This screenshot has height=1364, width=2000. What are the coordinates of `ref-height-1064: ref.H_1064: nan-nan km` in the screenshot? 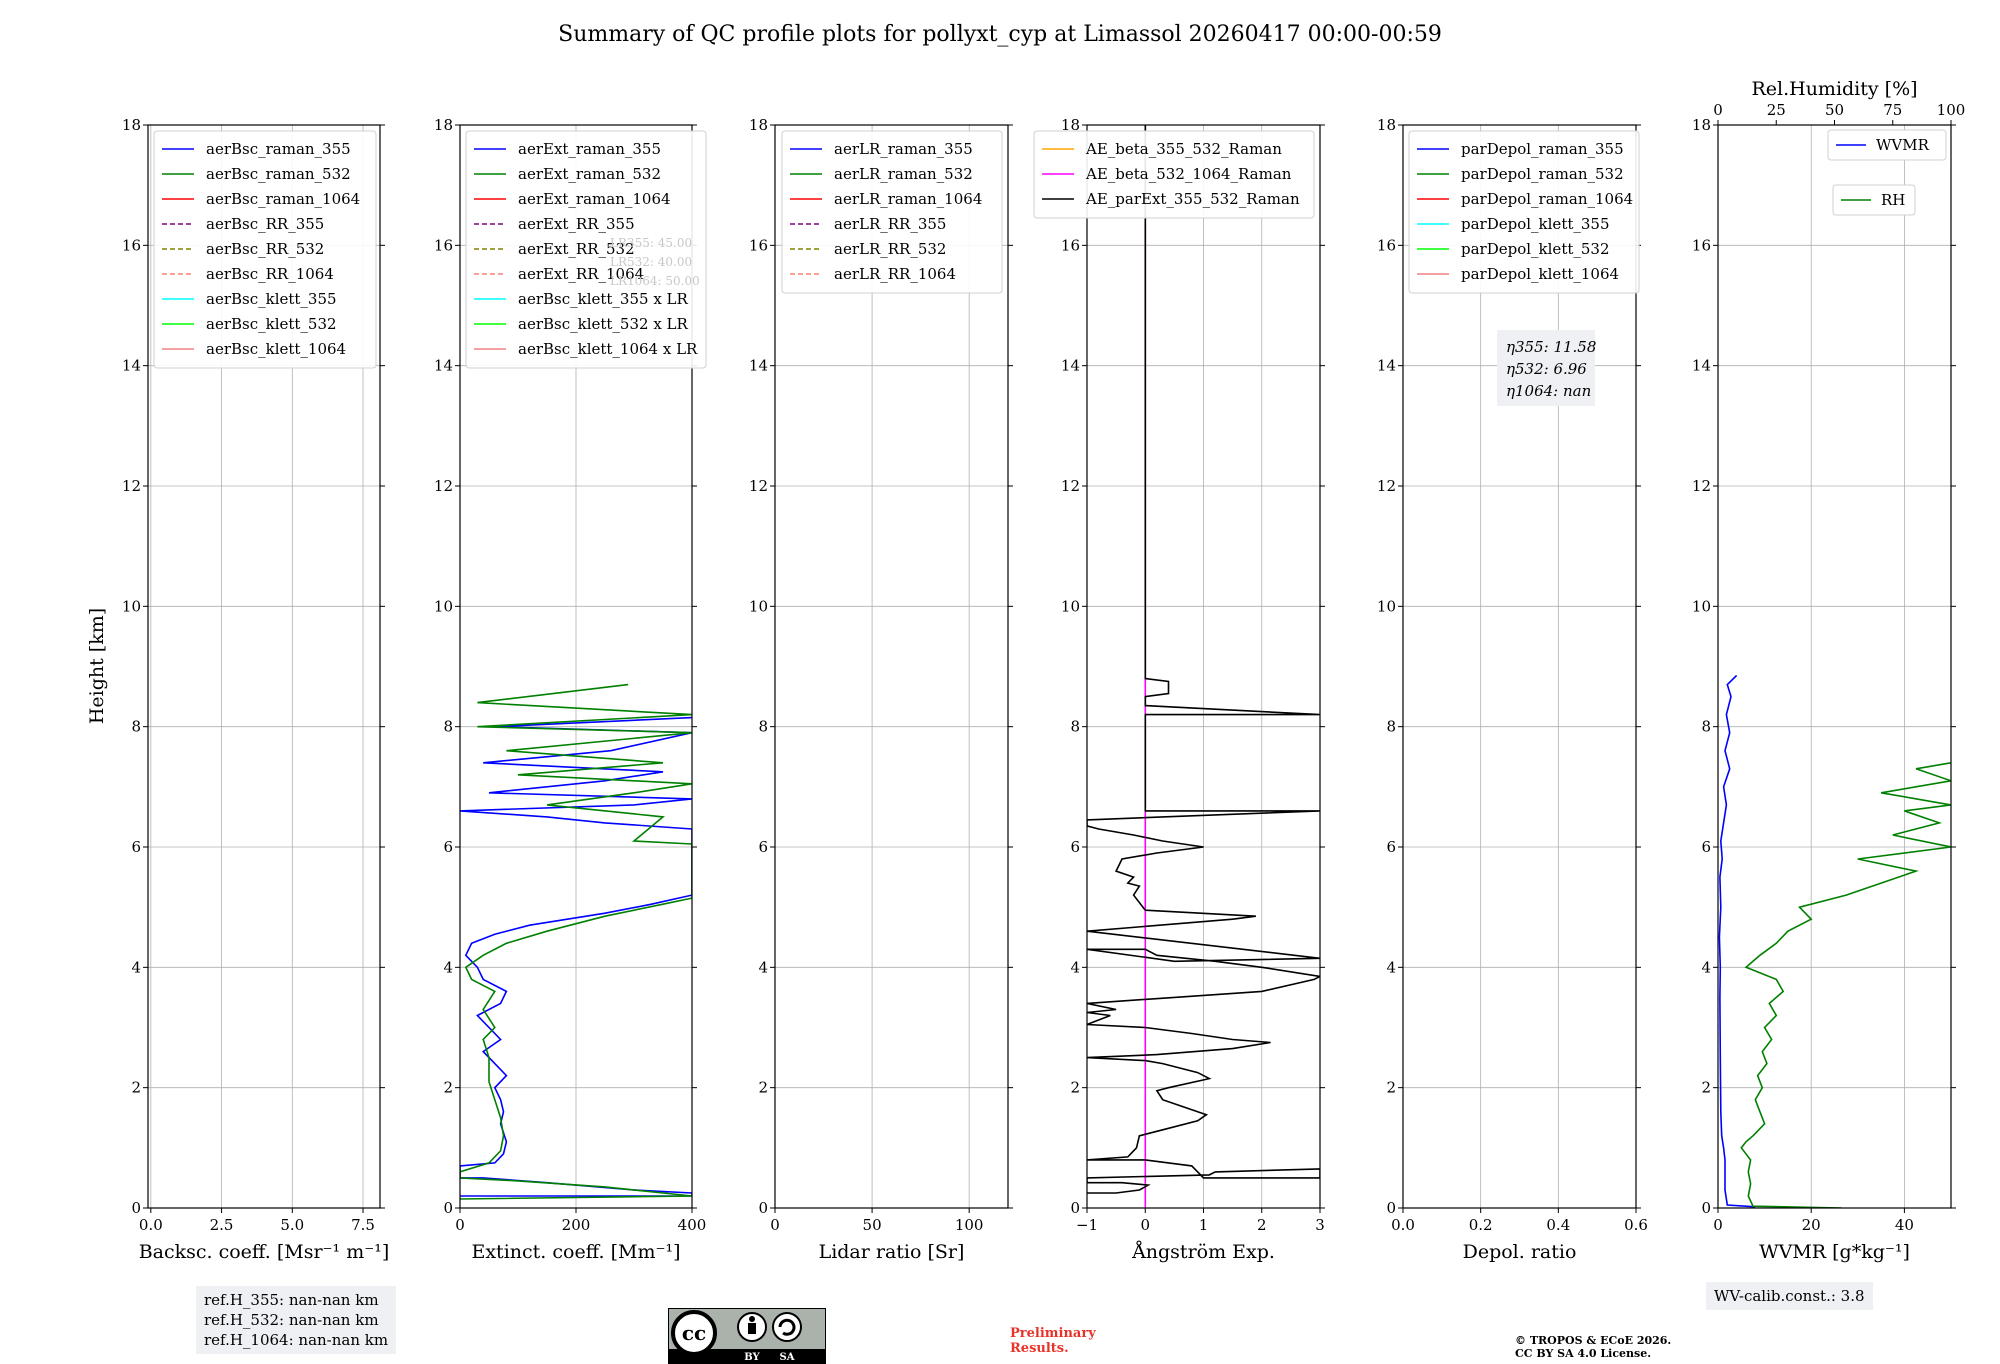 It's located at (296, 1340).